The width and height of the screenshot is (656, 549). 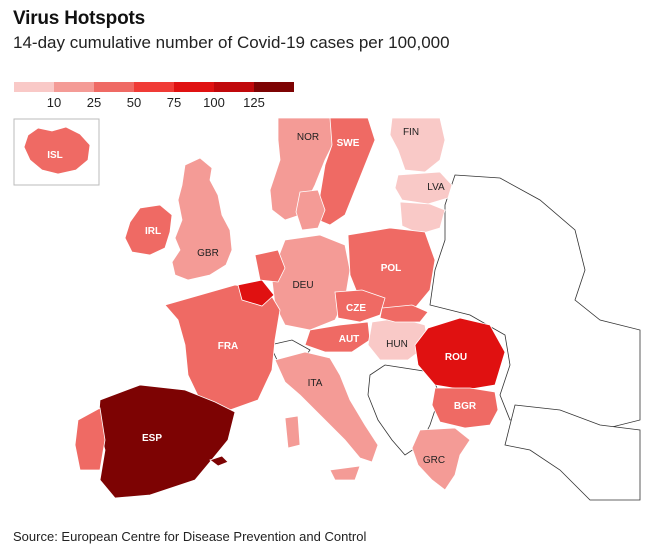 I want to click on country-ita, so click(x=326, y=407).